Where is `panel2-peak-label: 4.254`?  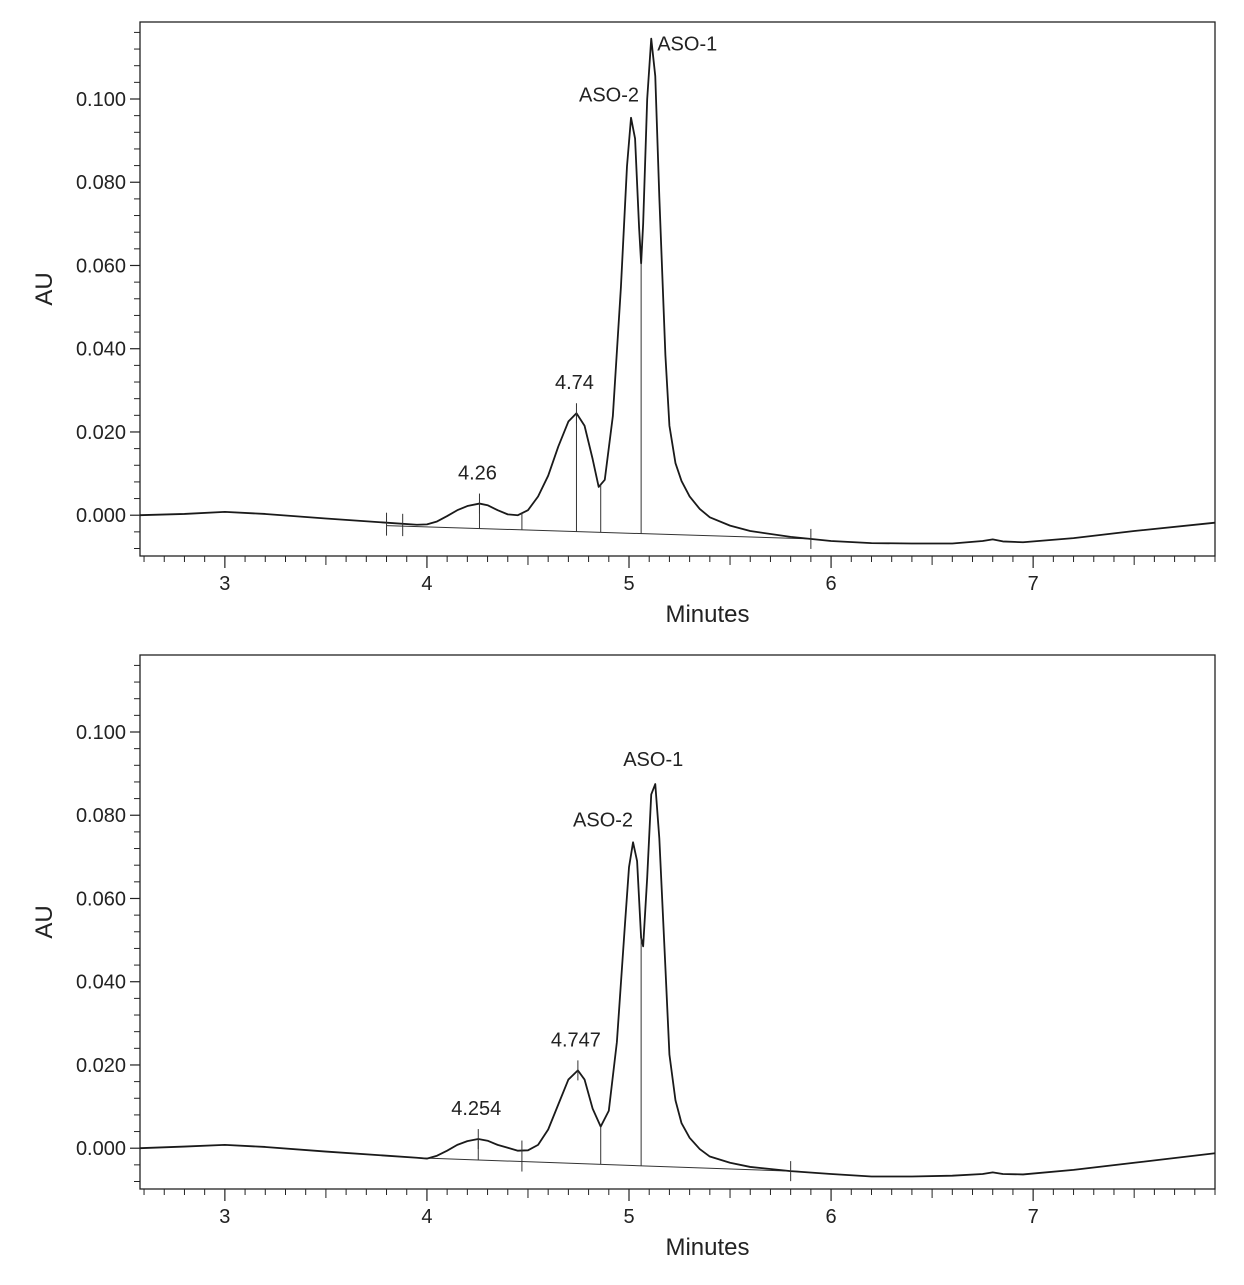 panel2-peak-label: 4.254 is located at coordinates (476, 1109).